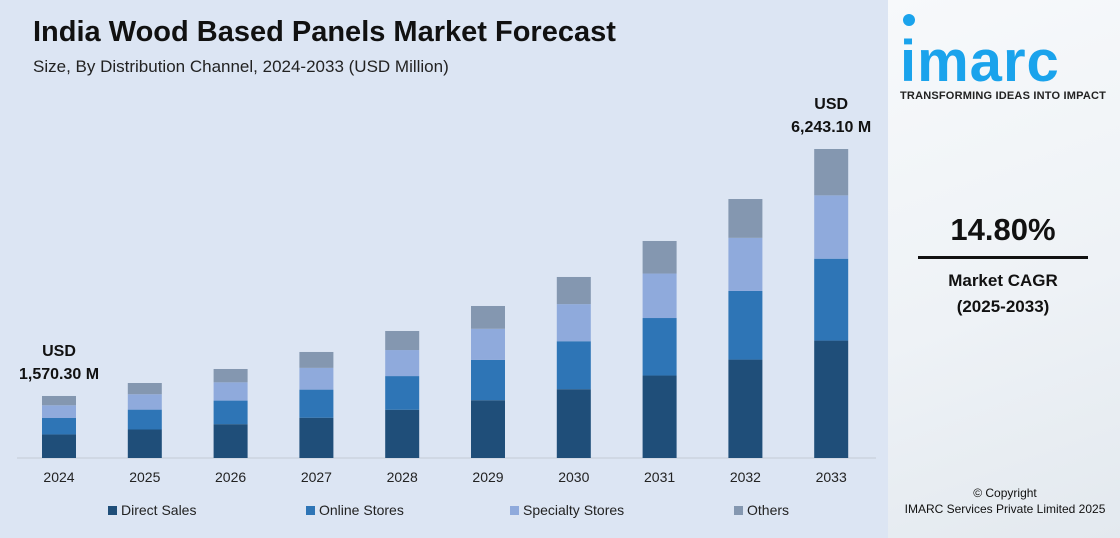 This screenshot has width=1120, height=538. Describe the element at coordinates (402, 477) in the screenshot. I see `x-tick-label: 2028` at that location.